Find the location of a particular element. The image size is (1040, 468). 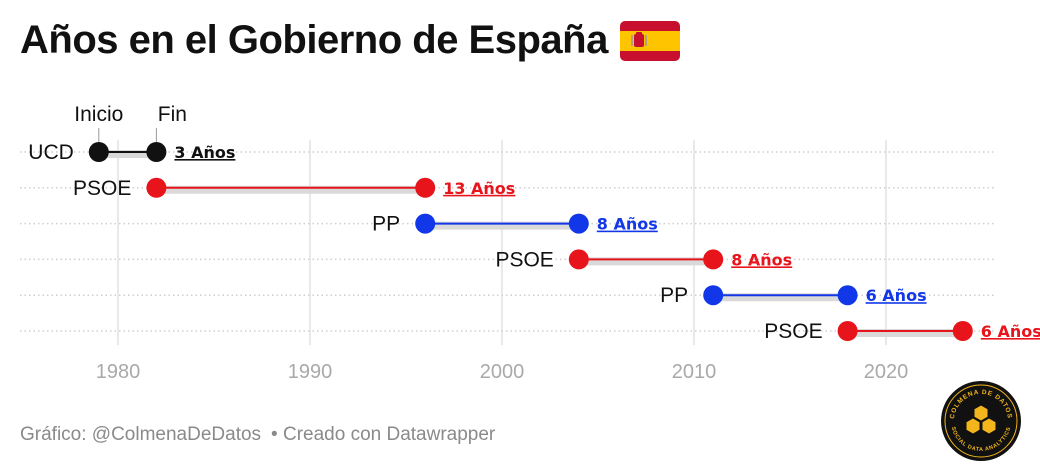

x-tick-label: 2020 is located at coordinates (886, 372).